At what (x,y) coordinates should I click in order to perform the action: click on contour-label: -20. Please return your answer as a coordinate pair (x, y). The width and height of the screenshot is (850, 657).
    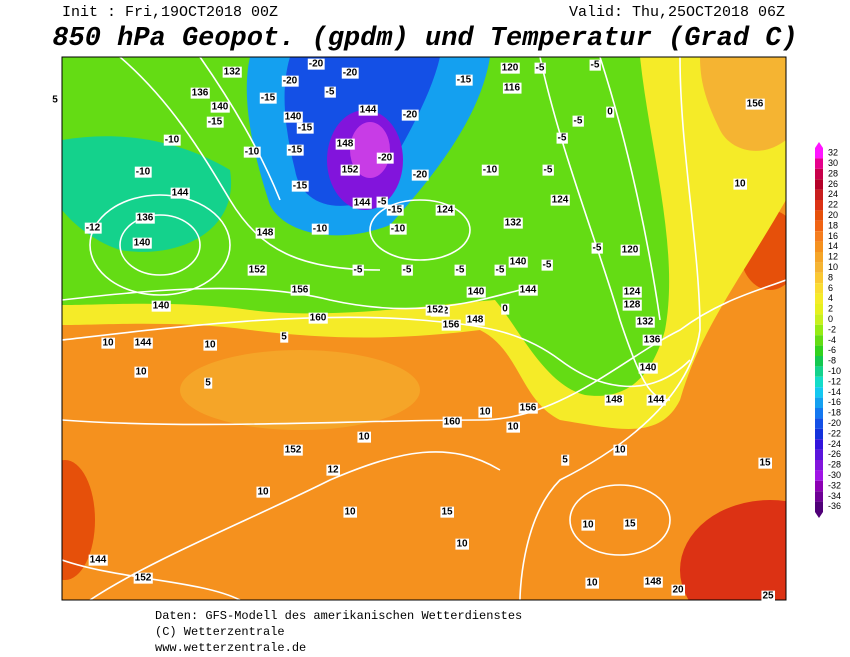
    Looking at the image, I should click on (385, 158).